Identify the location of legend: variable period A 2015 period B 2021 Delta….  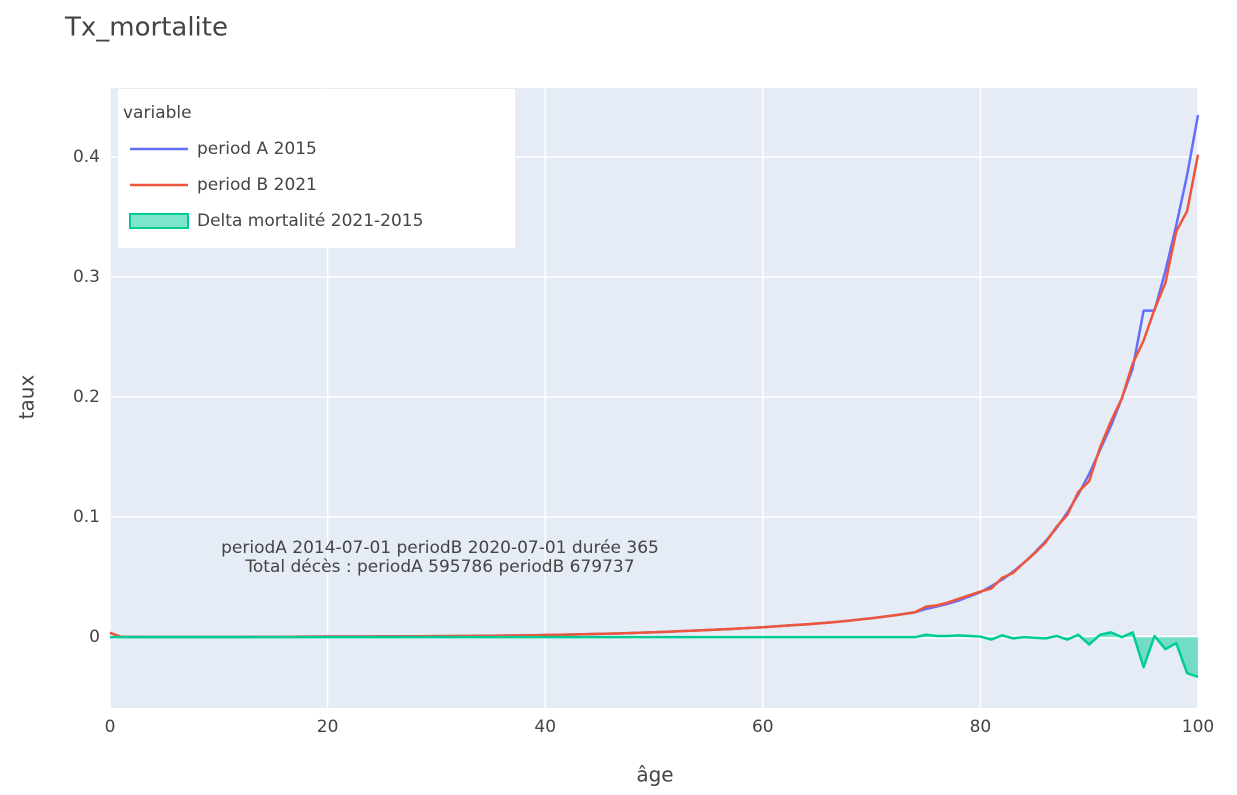
(316, 168).